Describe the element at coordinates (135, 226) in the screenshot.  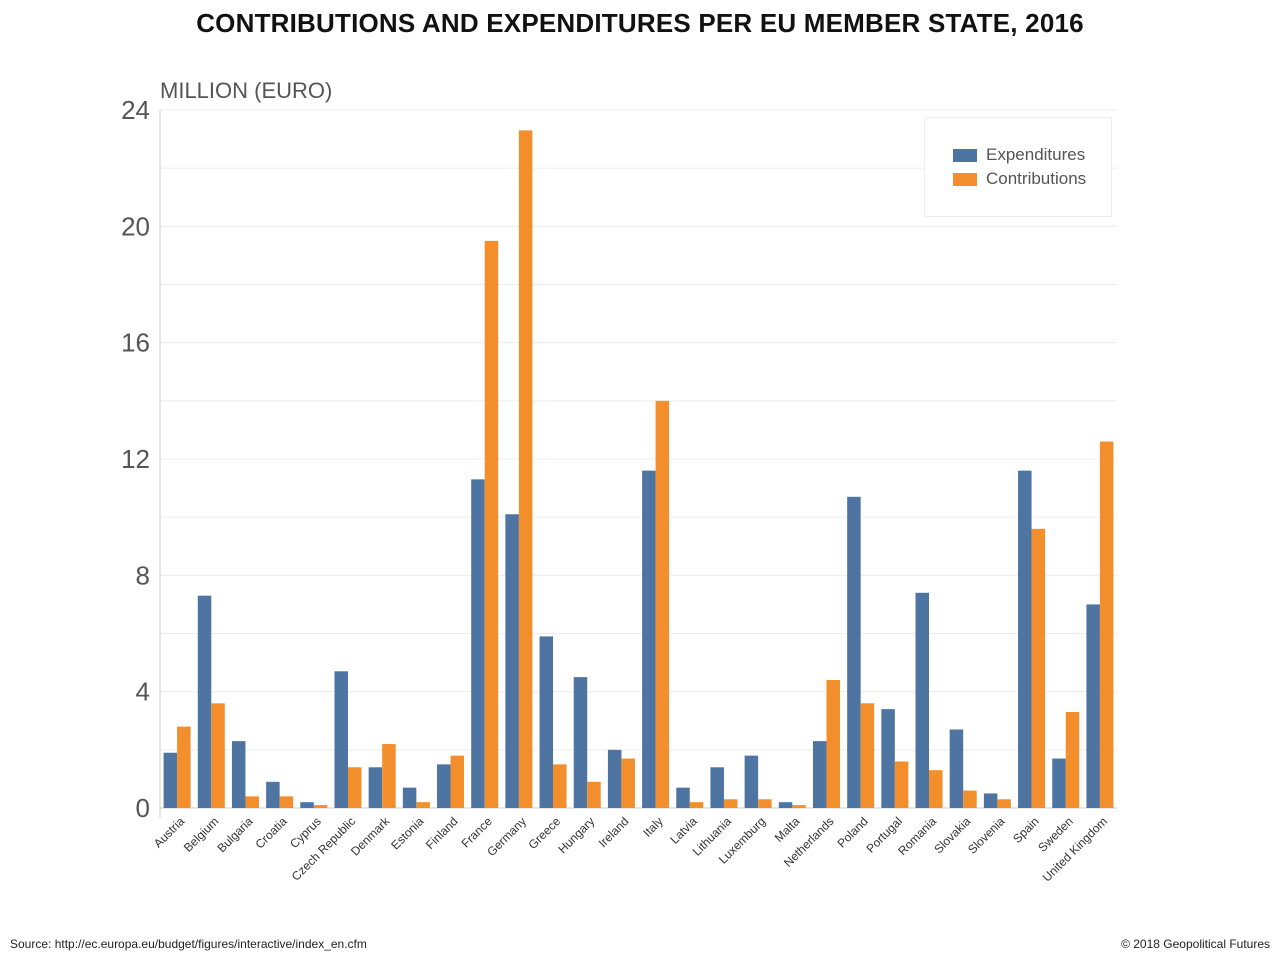
I see `y-tick-label: 20` at that location.